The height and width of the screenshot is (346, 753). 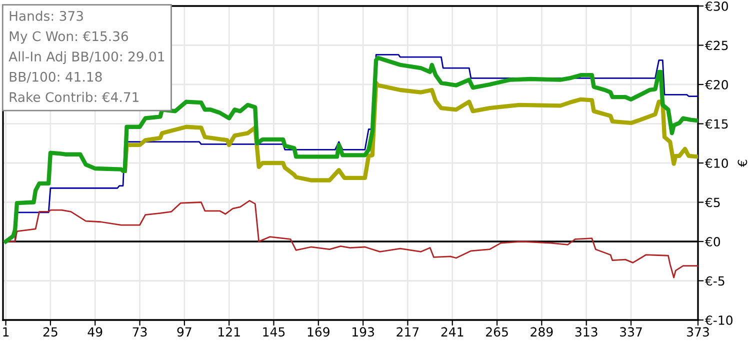 I want to click on x-tick-label: 145, so click(x=274, y=332).